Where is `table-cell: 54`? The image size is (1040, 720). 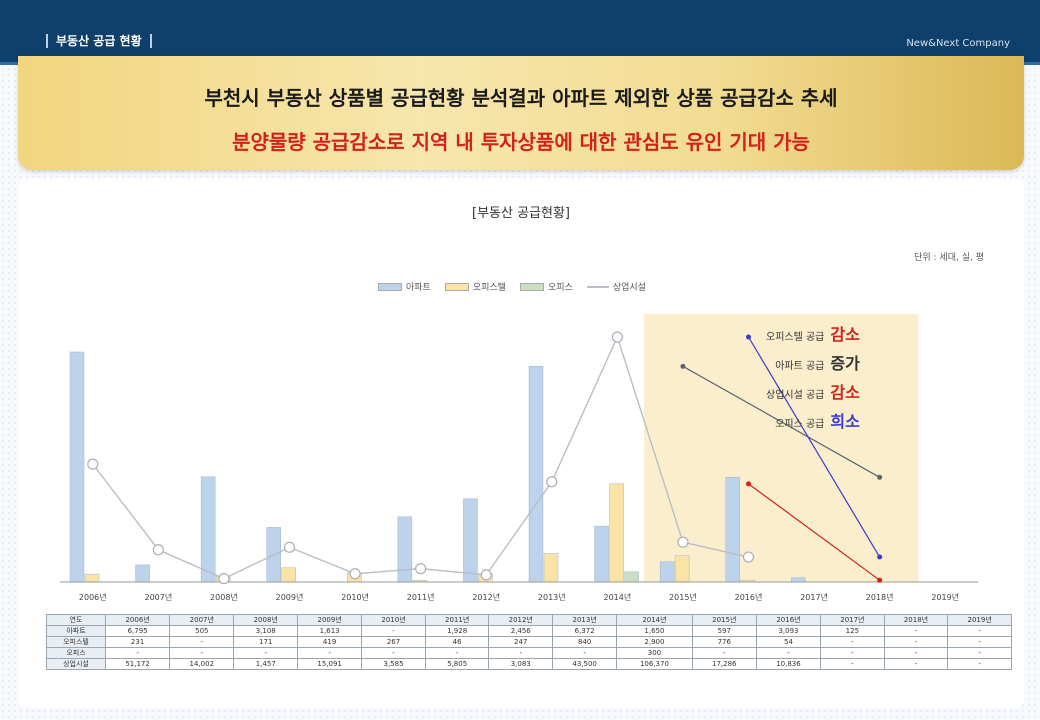
table-cell: 54 is located at coordinates (788, 642).